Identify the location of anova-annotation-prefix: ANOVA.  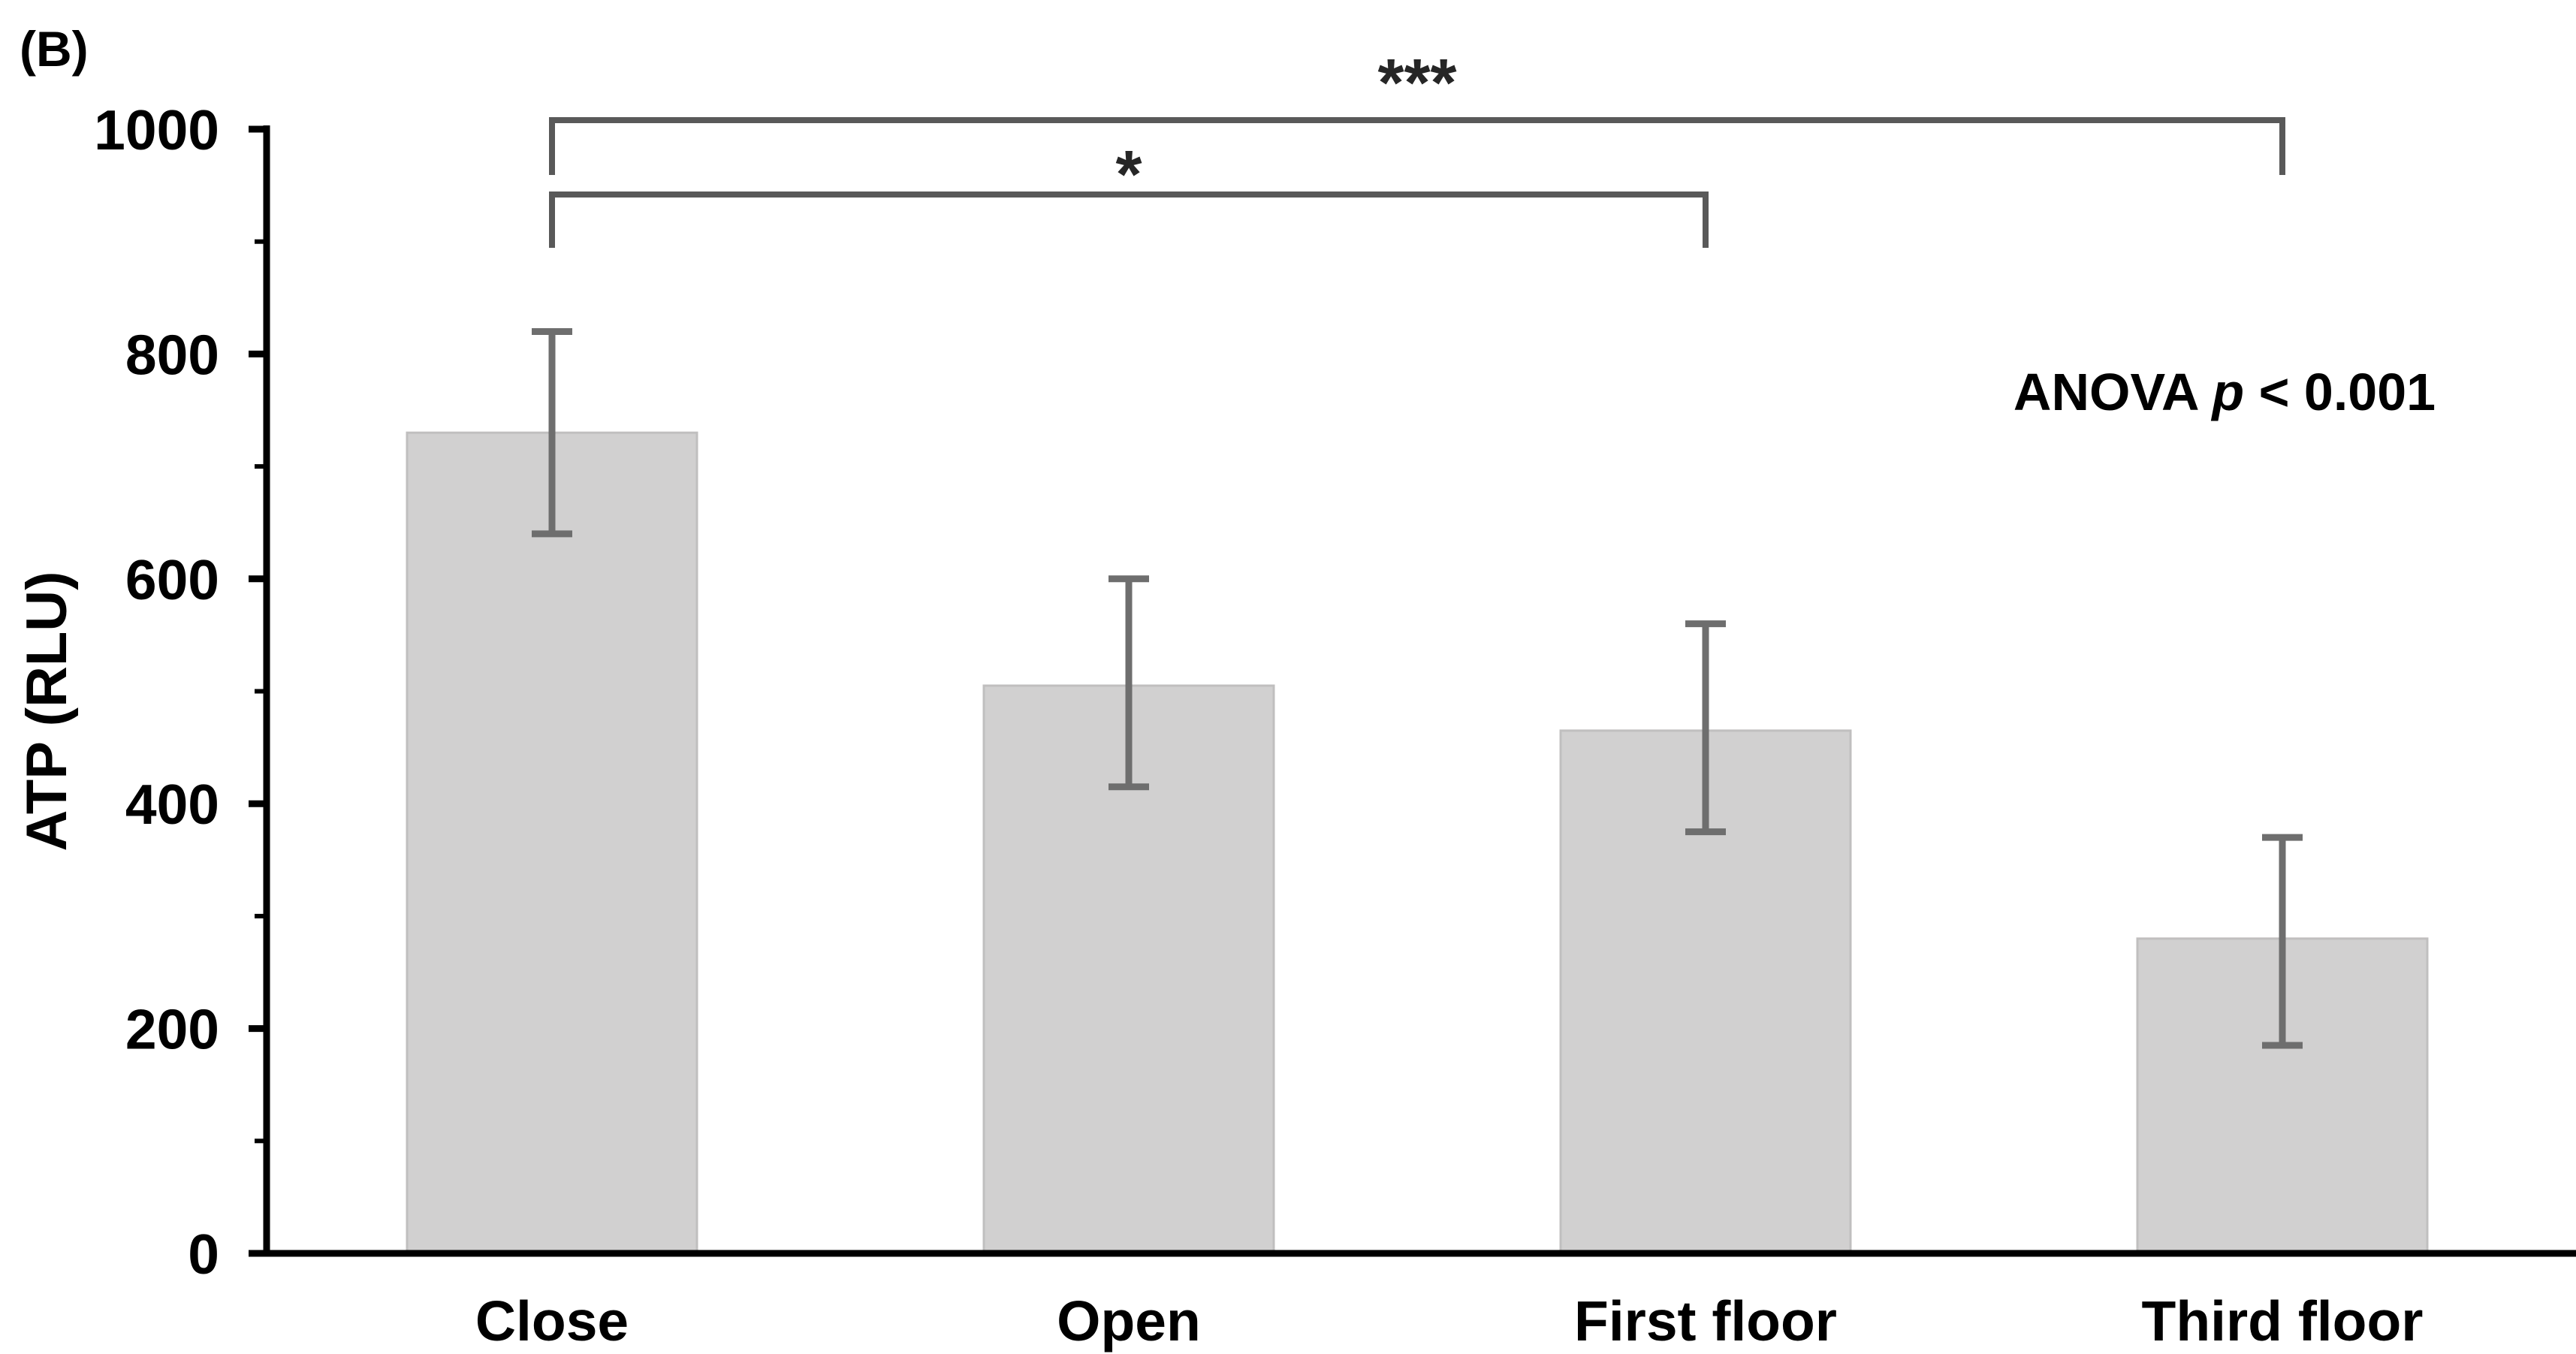
(2112, 392).